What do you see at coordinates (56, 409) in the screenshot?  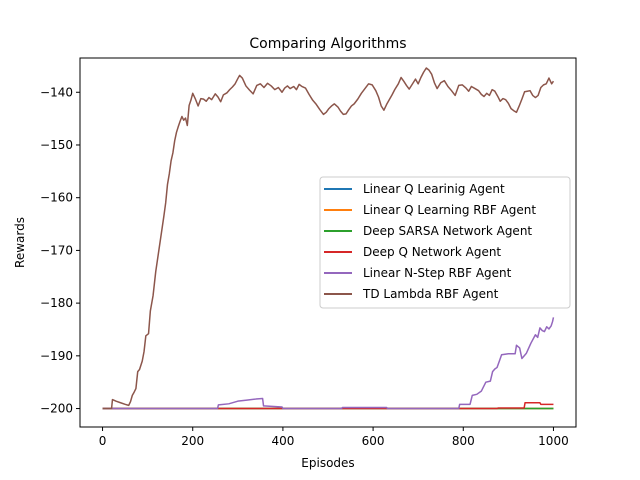 I see `y-tick-label: −200` at bounding box center [56, 409].